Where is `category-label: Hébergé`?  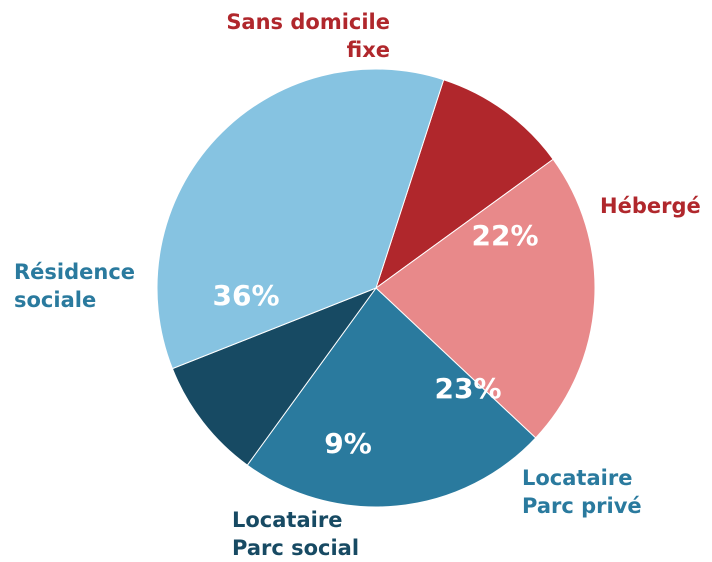
category-label: Hébergé is located at coordinates (650, 206).